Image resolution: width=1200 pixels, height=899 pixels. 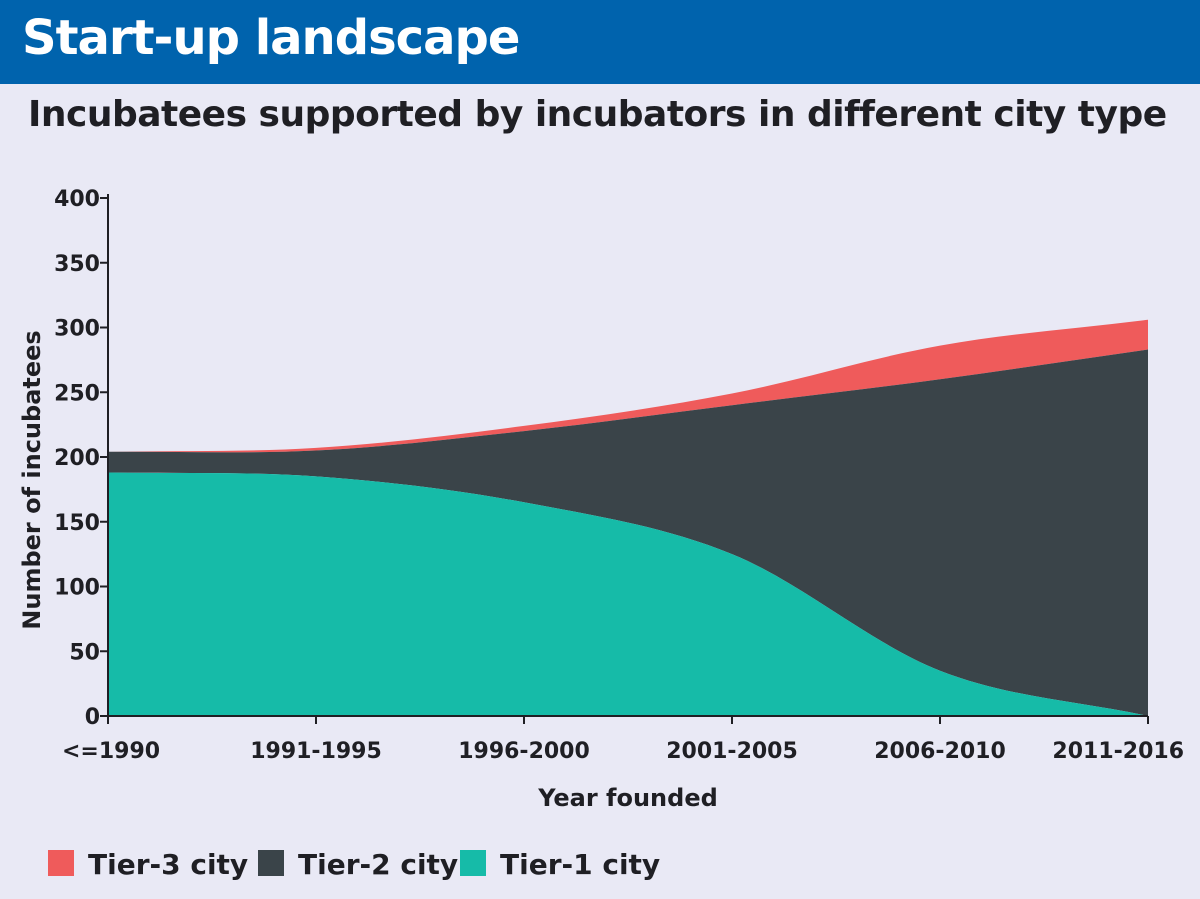 I want to click on legend-tier-3-label: Tier-3 city, so click(x=168, y=864).